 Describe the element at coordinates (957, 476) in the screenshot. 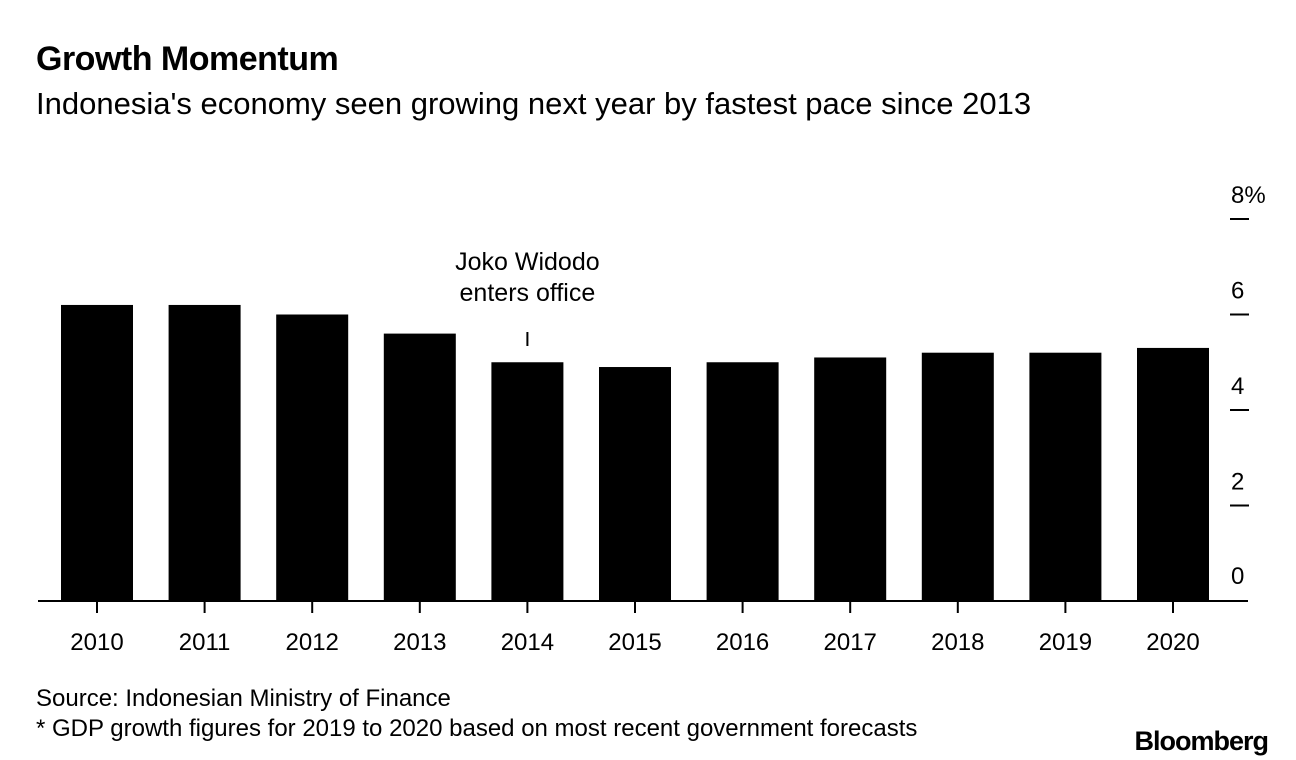

I see `bar-2018` at that location.